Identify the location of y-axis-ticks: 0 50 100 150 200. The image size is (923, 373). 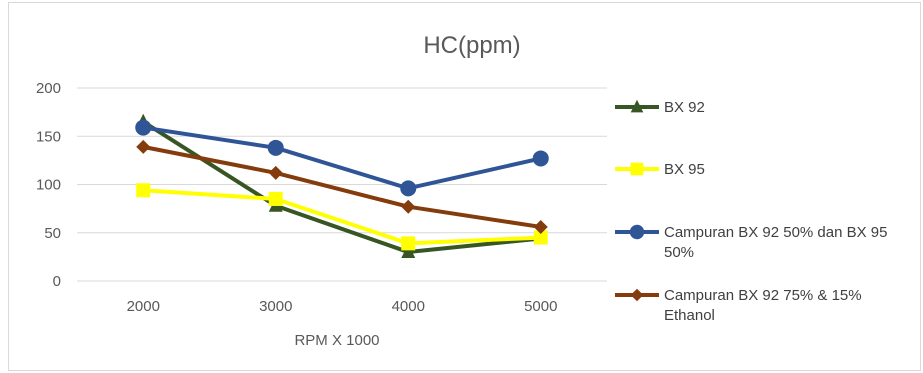
(48, 185).